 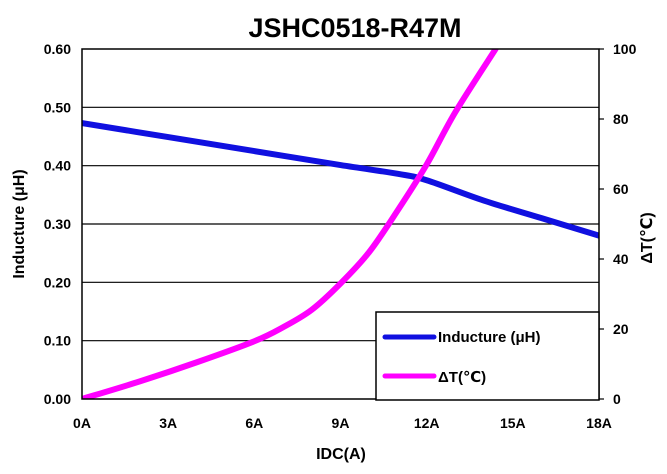 What do you see at coordinates (621, 259) in the screenshot?
I see `y2-tick-label: 40` at bounding box center [621, 259].